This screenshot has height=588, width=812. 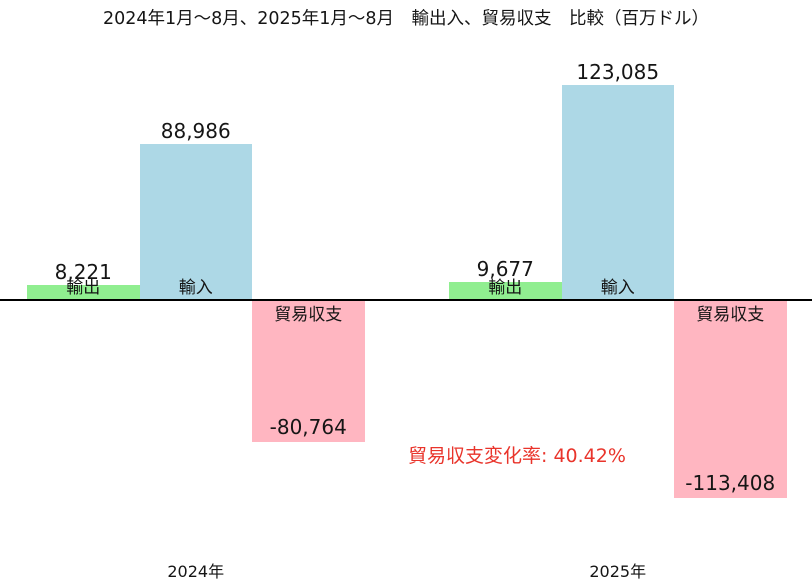 I want to click on bar-value-import-2024年: 88,986, so click(x=195, y=131).